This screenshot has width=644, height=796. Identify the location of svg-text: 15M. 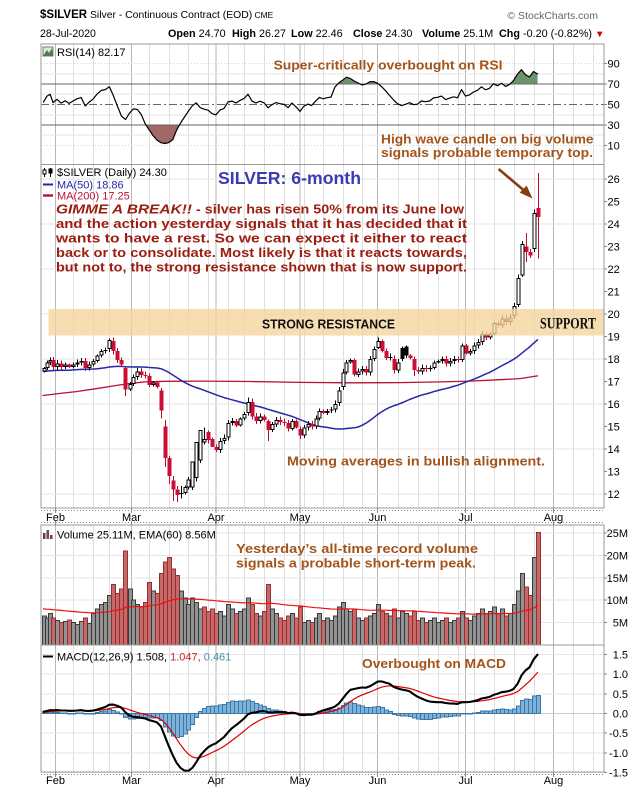
(617, 579).